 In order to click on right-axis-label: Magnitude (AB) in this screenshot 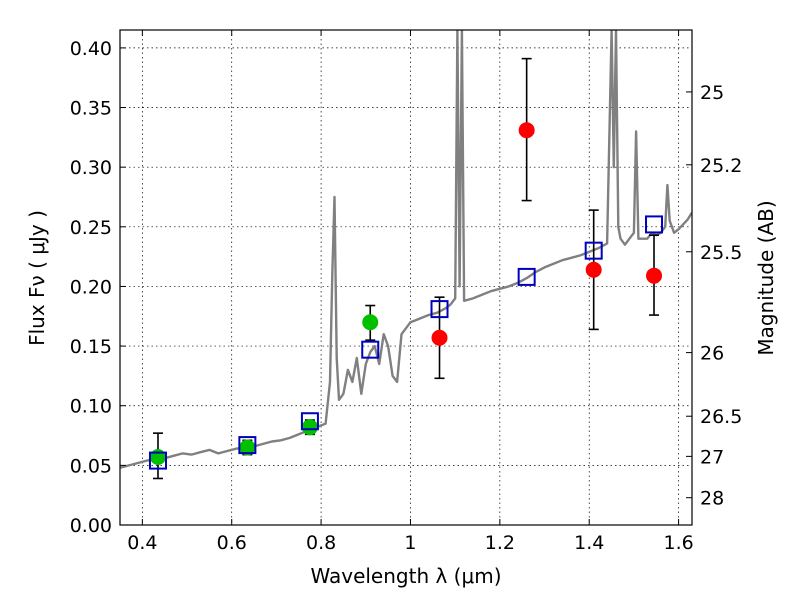, I will do `click(766, 277)`.